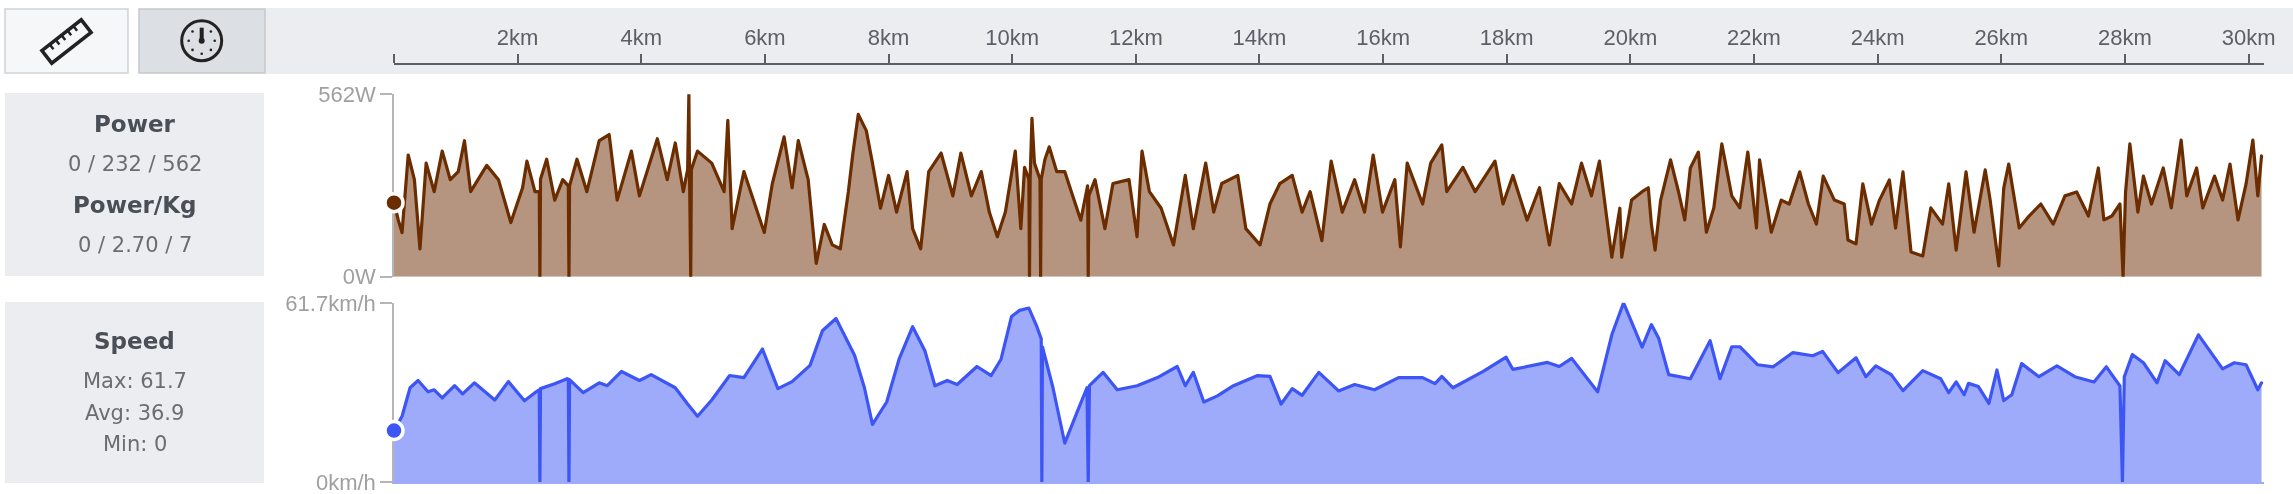  I want to click on x-tick-label: 6km, so click(765, 38).